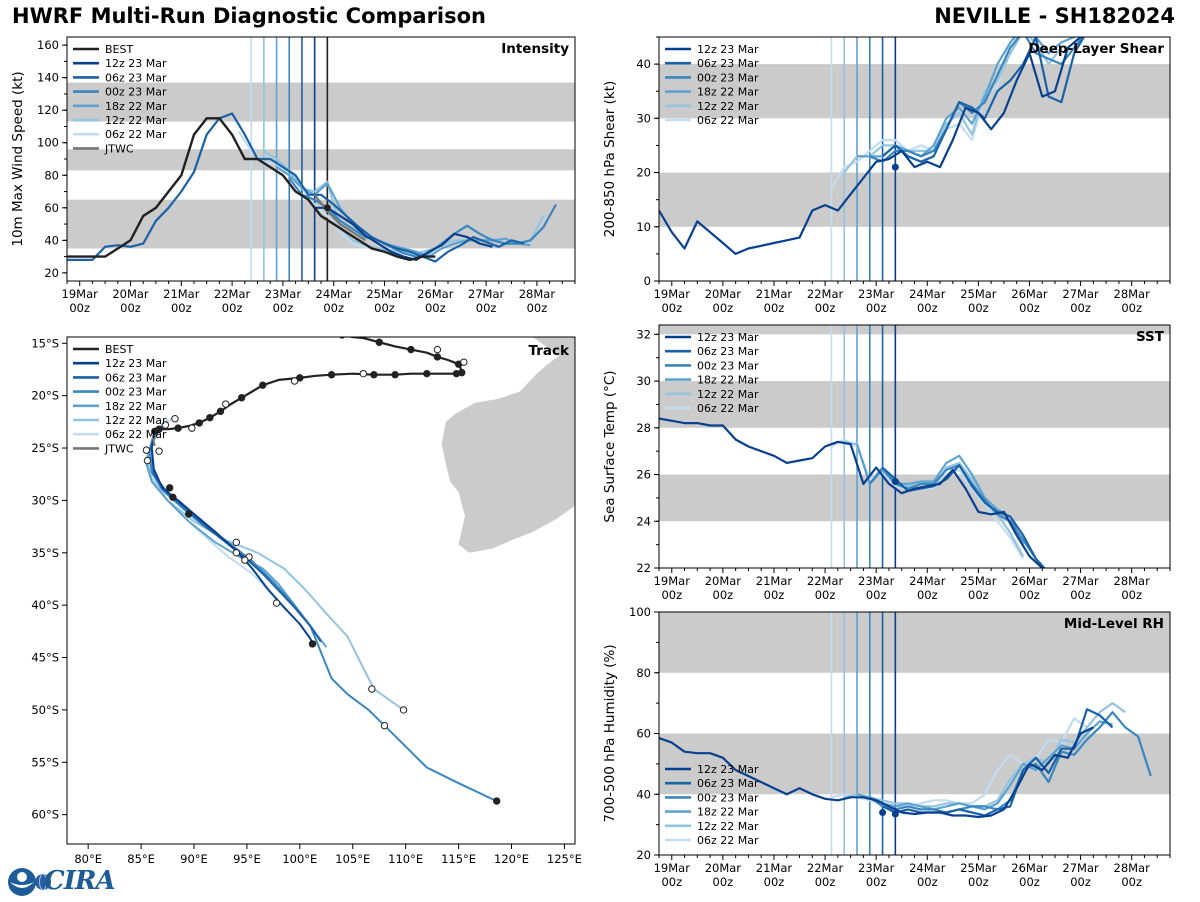 This screenshot has height=902, width=1200. I want to click on y-tick-label: 20°S, so click(45, 396).